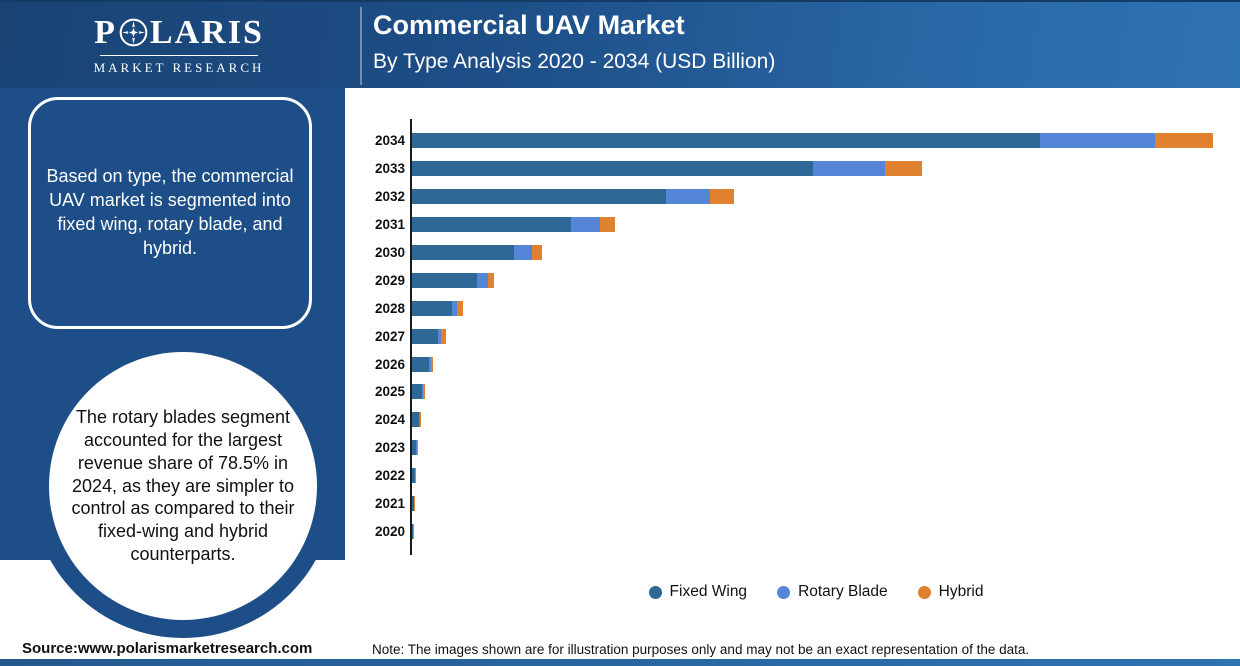  What do you see at coordinates (206, 32) in the screenshot?
I see `logo-text-rest: LARIS` at bounding box center [206, 32].